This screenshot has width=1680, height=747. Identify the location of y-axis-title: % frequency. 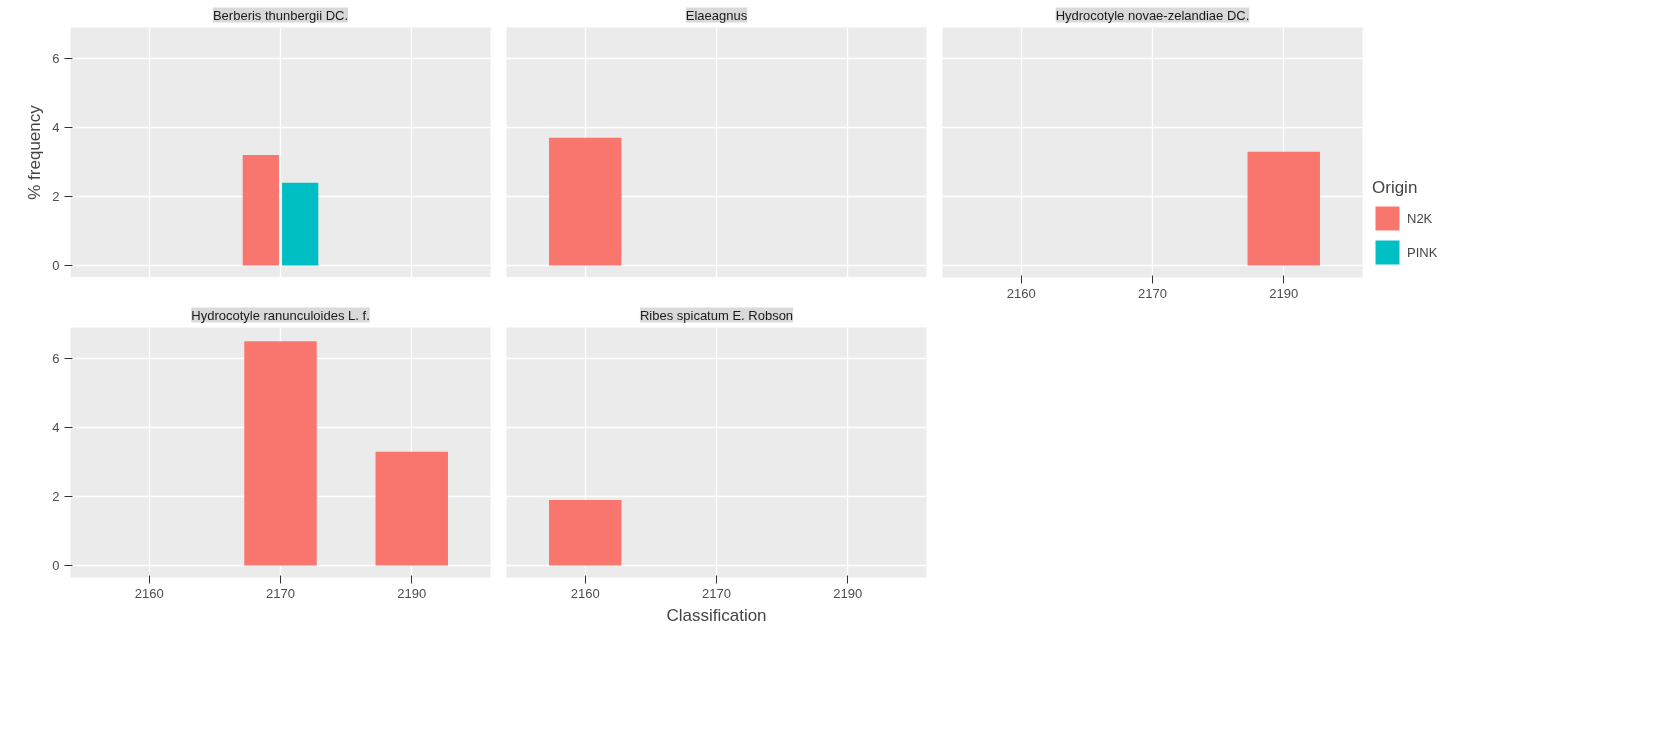
(35, 152).